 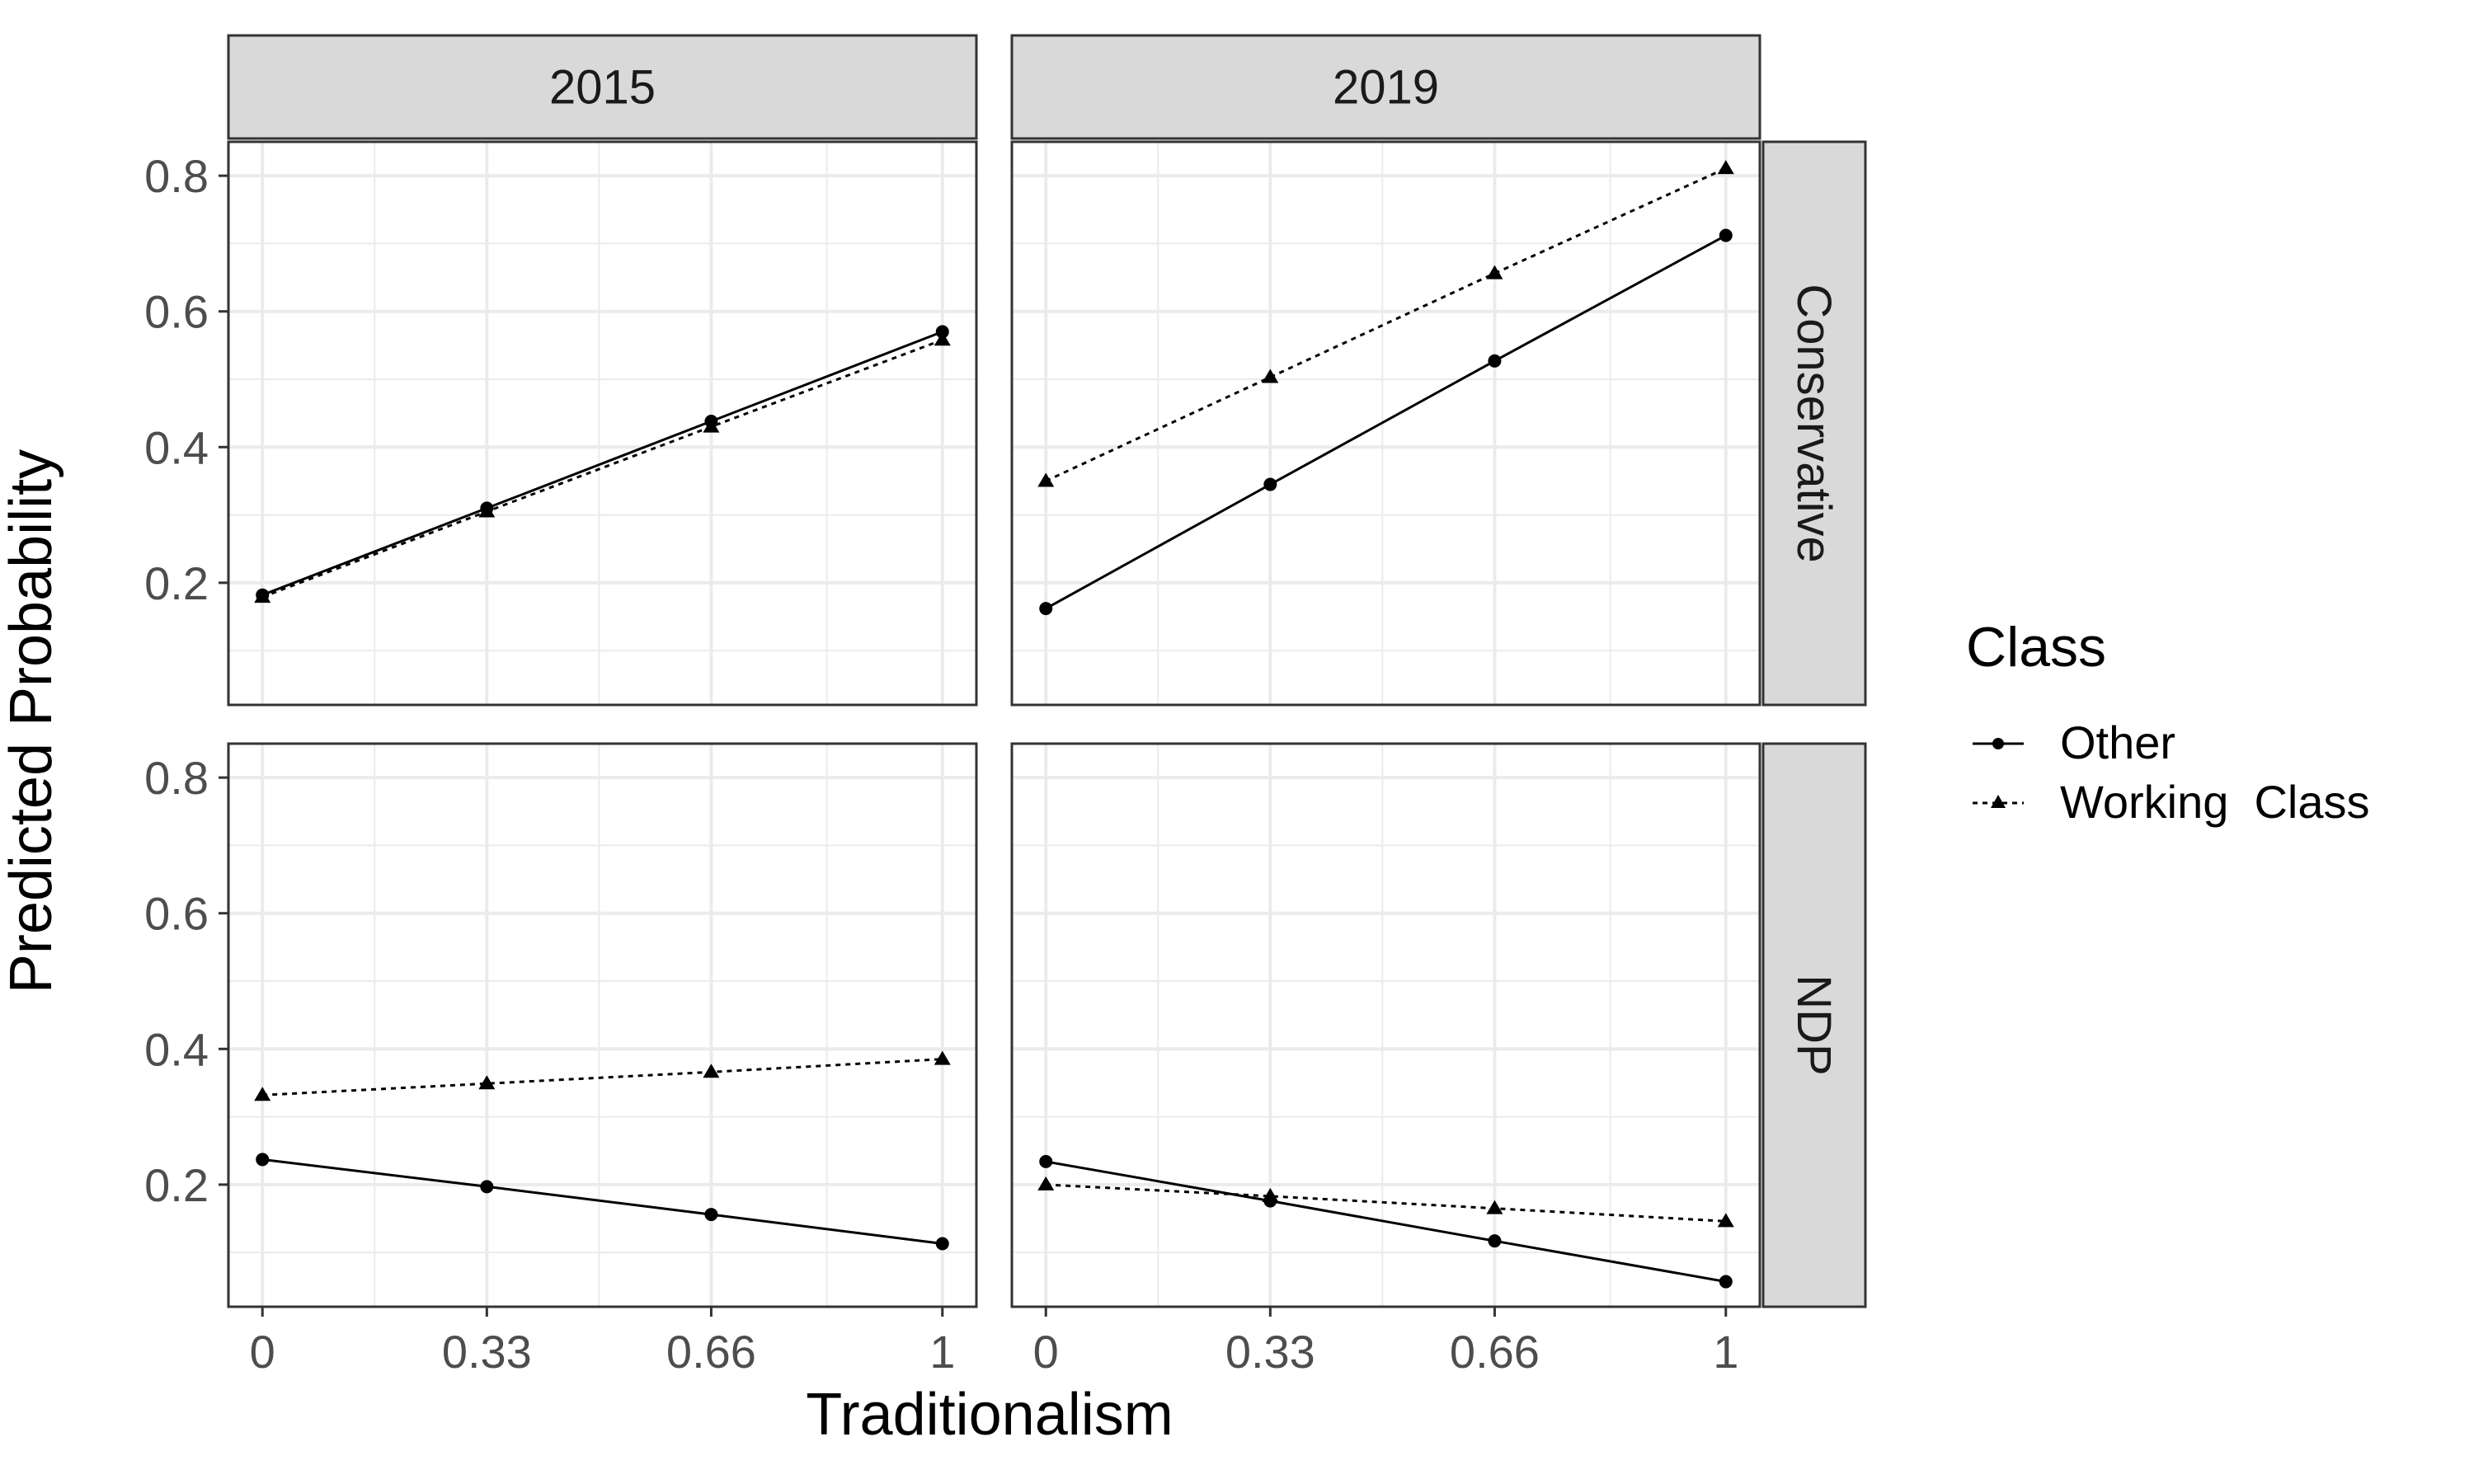 I want to click on legend-label-working-class: Working Class, so click(x=2215, y=802).